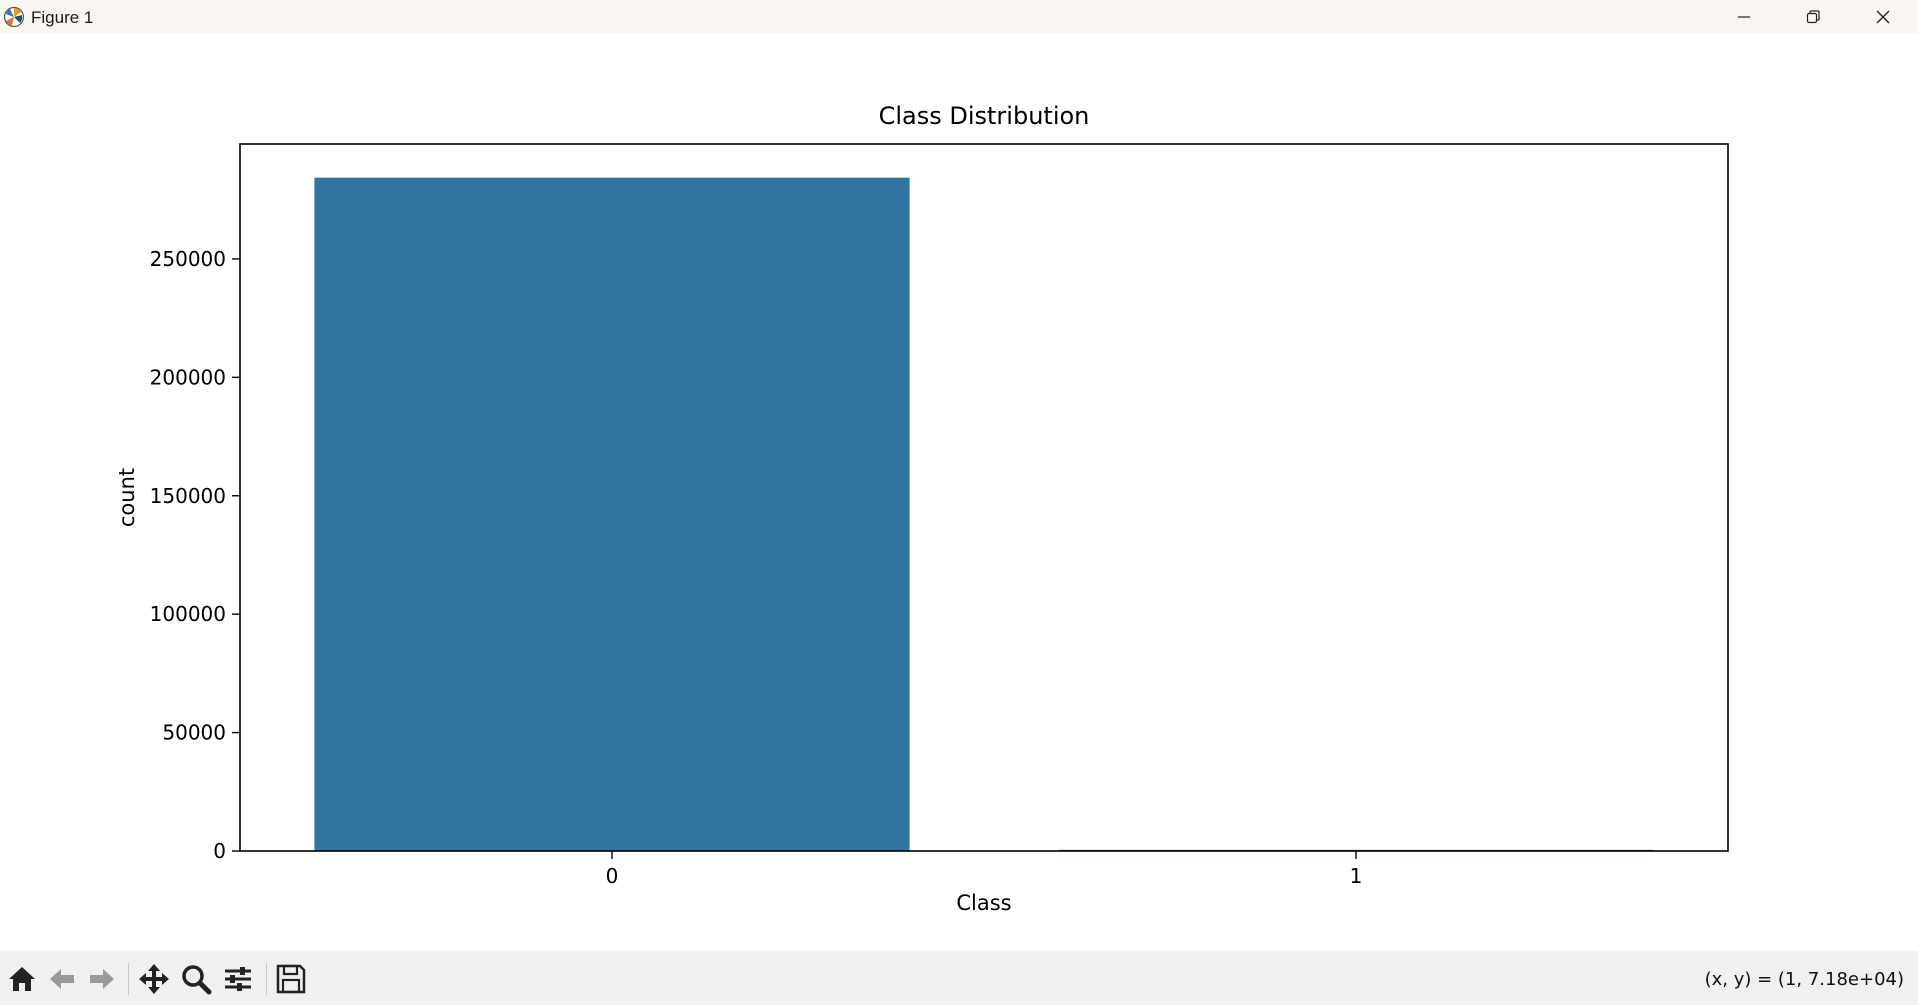 This screenshot has height=1005, width=1918. Describe the element at coordinates (219, 851) in the screenshot. I see `y-tick-label: 0` at that location.